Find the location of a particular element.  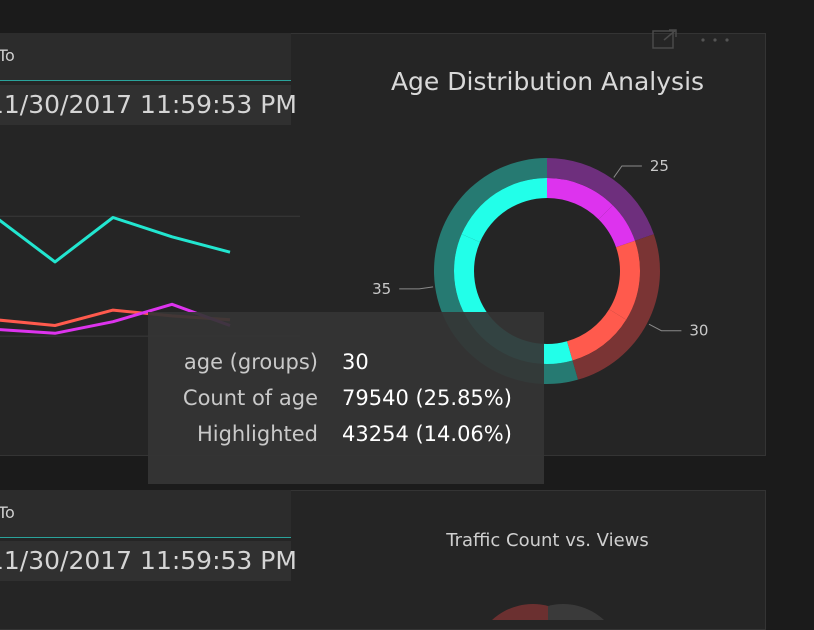

scatter-chart-peek is located at coordinates (548, 612).